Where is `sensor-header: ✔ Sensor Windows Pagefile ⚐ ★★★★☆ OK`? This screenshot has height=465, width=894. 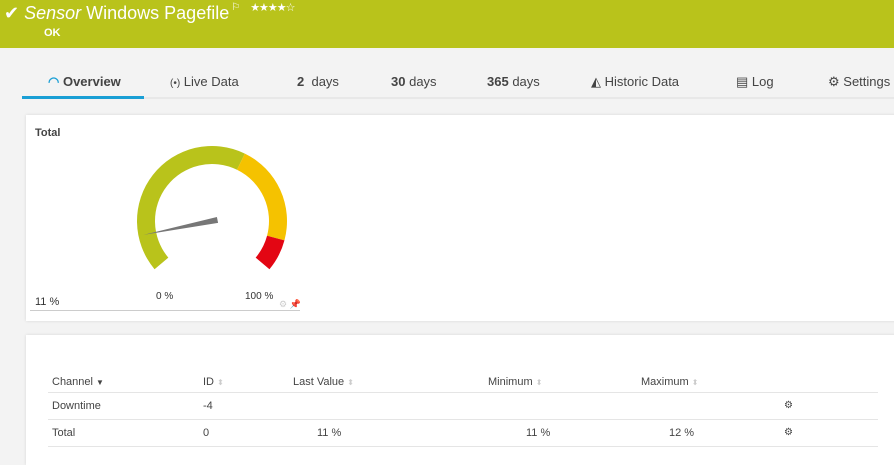
sensor-header: ✔ Sensor Windows Pagefile ⚐ ★★★★☆ OK is located at coordinates (447, 24).